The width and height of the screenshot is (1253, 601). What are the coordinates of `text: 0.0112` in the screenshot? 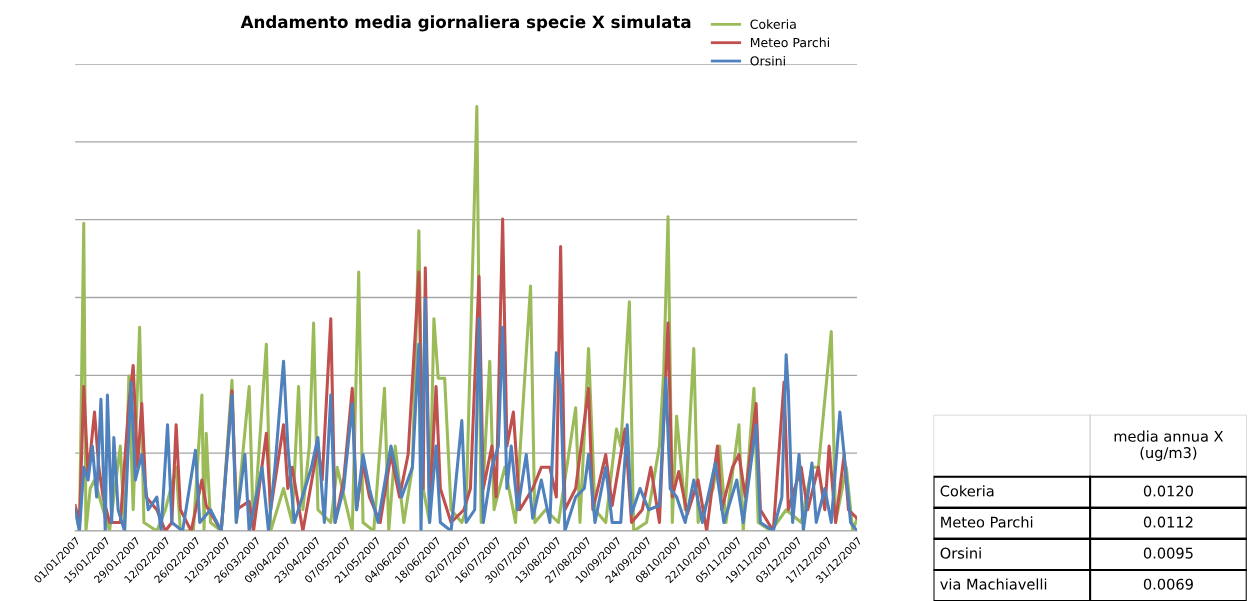 It's located at (1168, 522).